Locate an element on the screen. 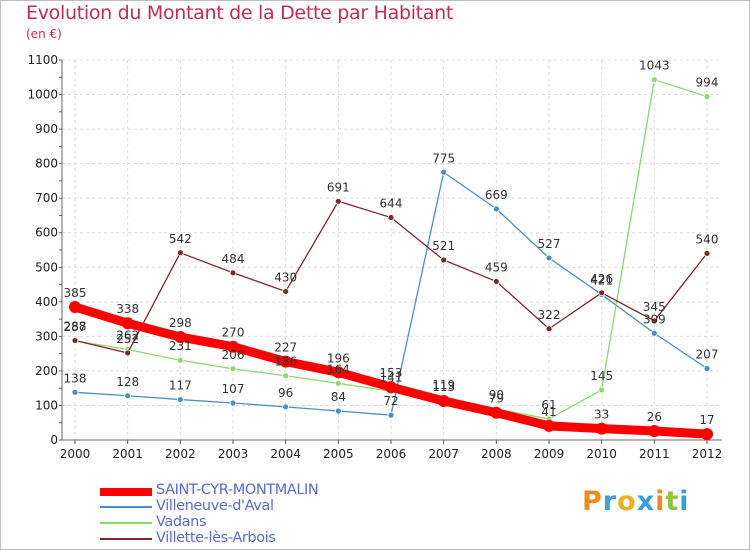  y-tick-label: 600 is located at coordinates (46, 233).